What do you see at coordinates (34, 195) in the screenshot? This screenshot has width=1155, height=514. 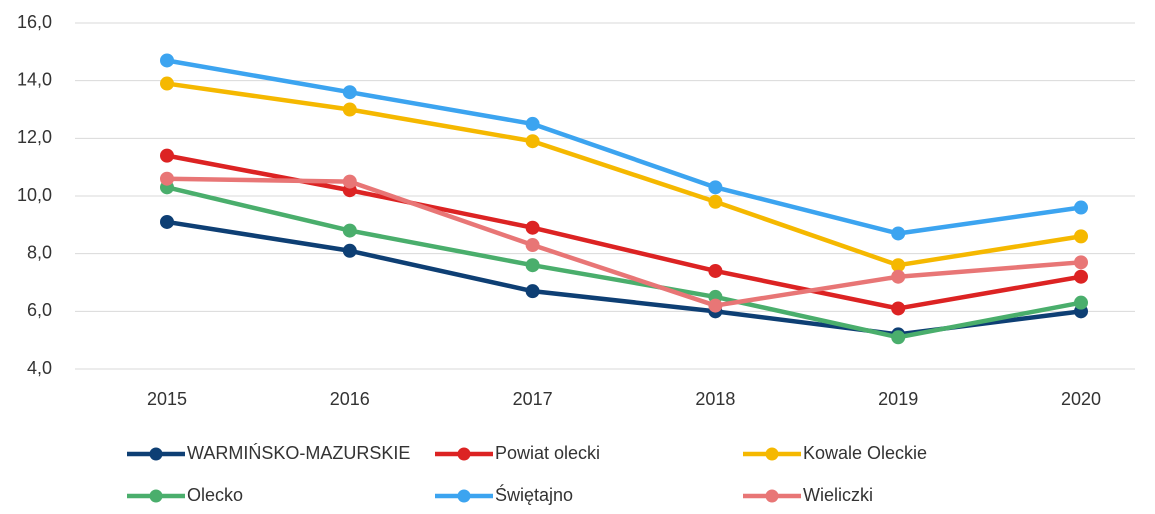 I see `y-tick-label: 10,0` at bounding box center [34, 195].